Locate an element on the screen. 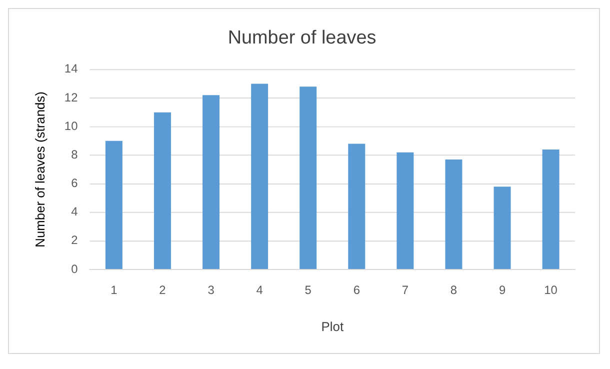 The width and height of the screenshot is (610, 369). x-tick-label: 10 is located at coordinates (551, 289).